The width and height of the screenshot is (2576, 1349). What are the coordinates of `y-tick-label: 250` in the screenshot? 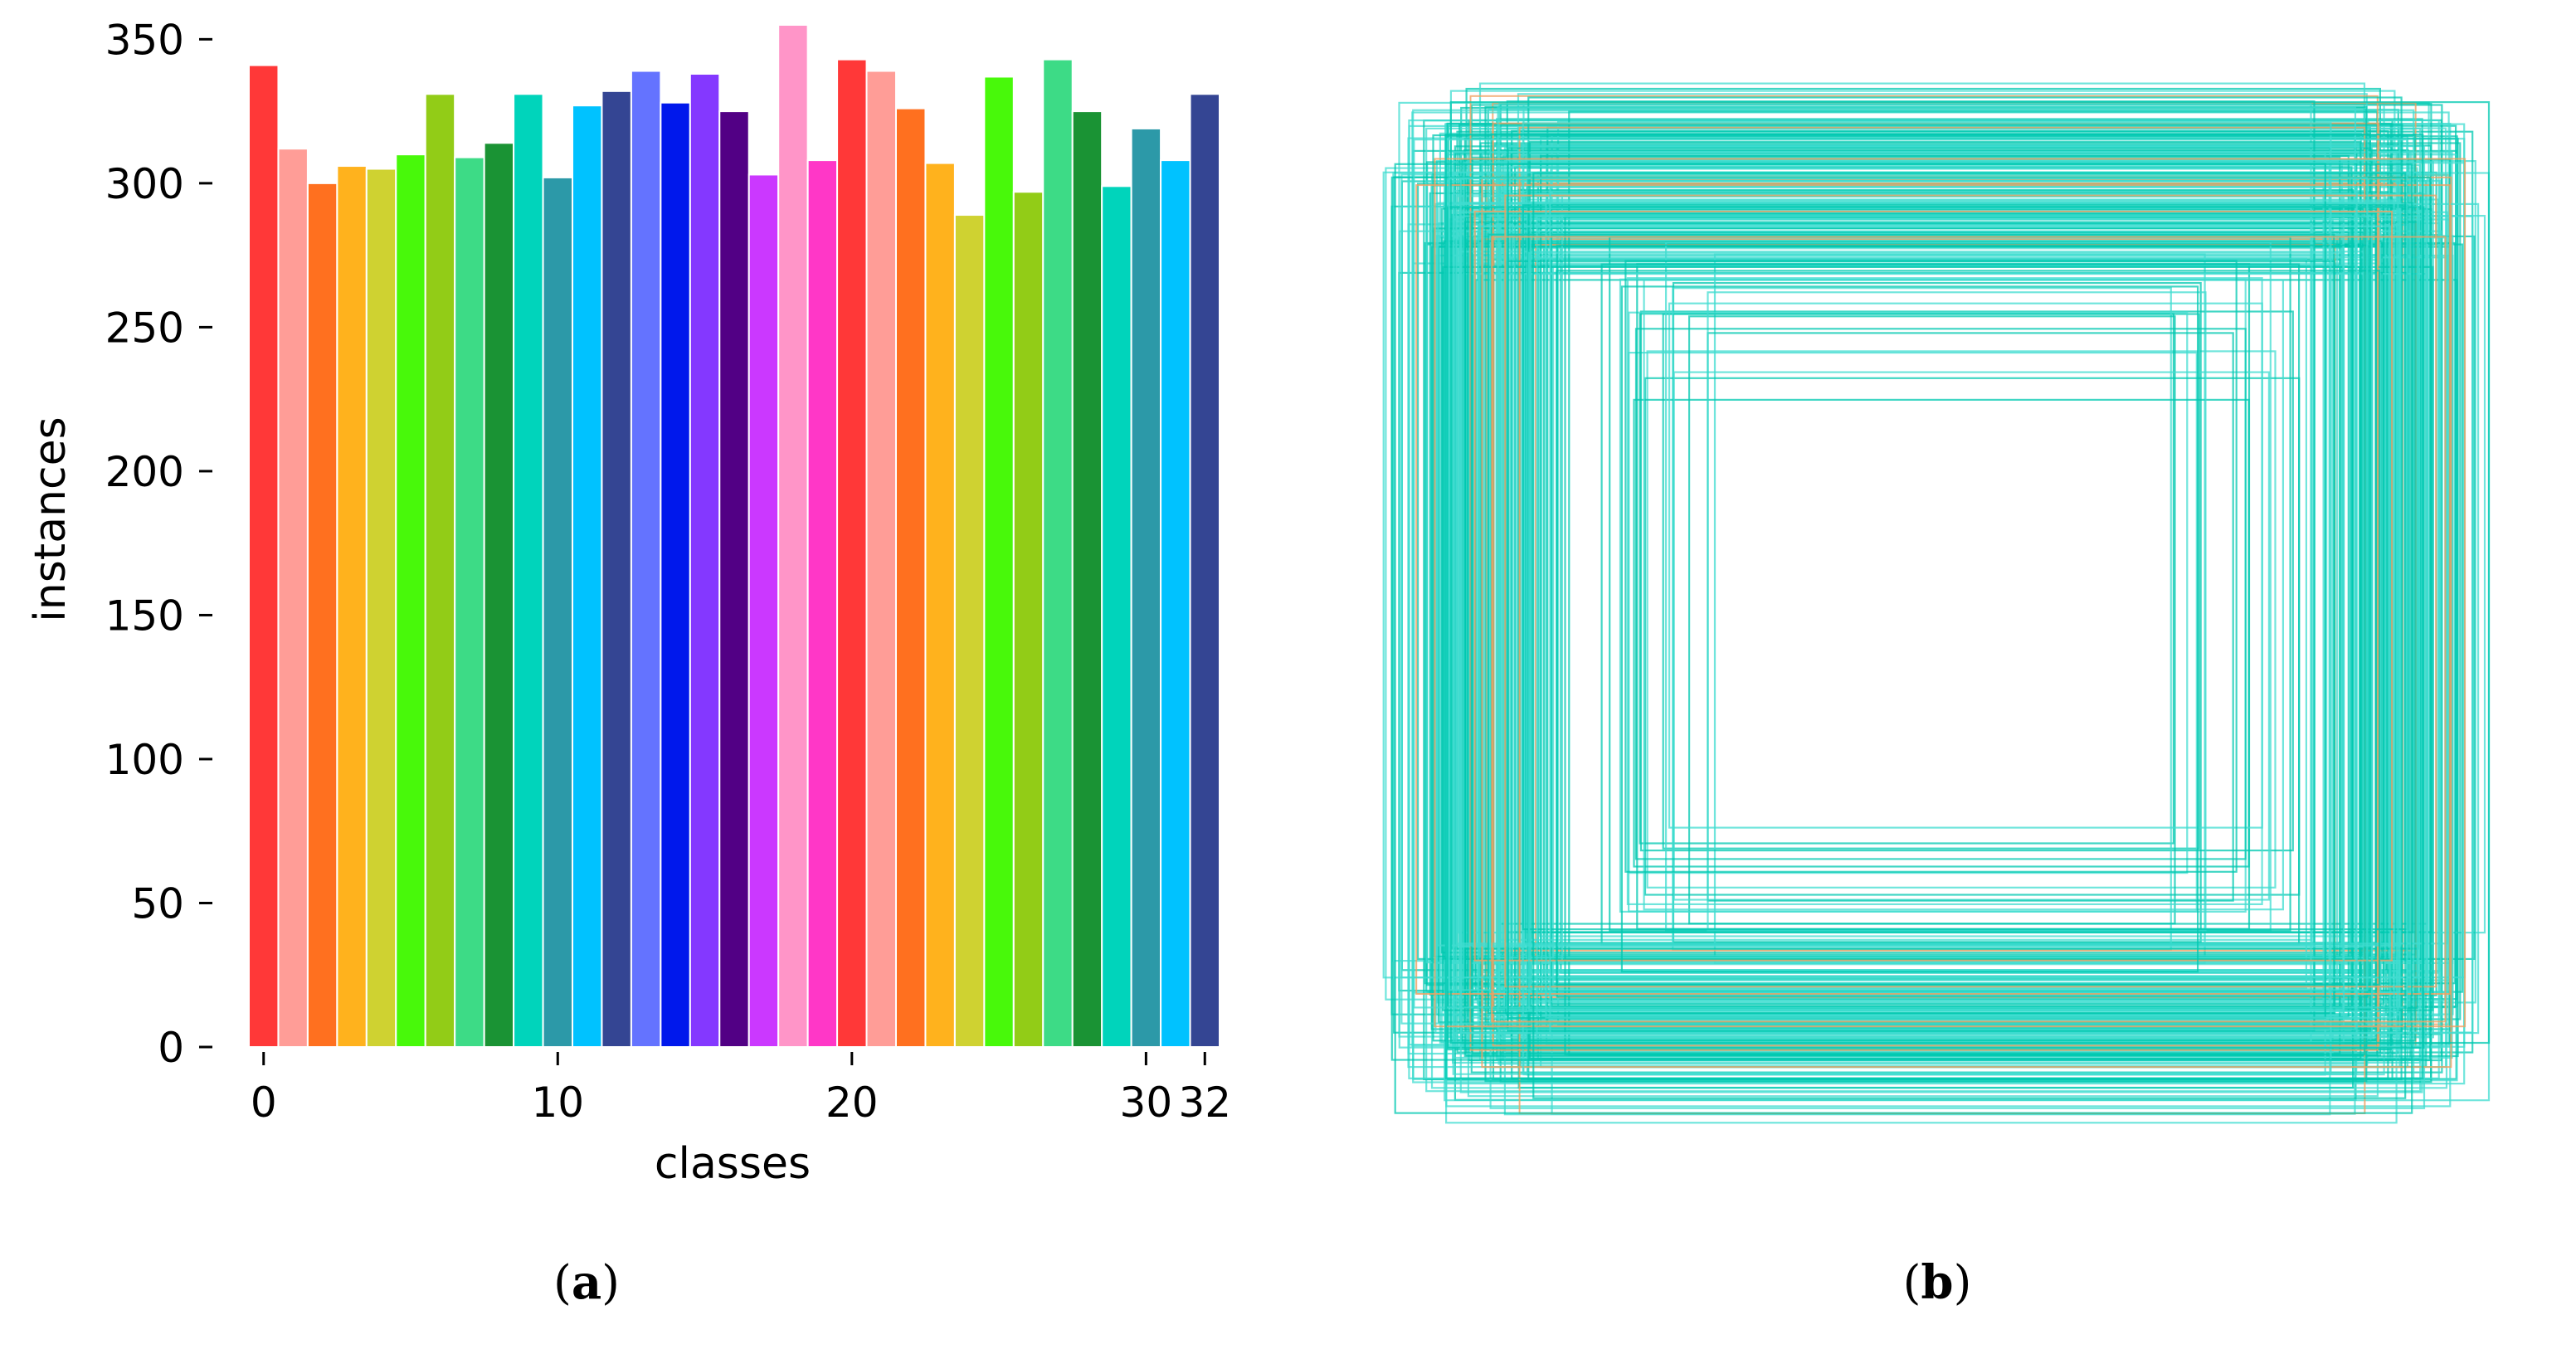 It's located at (144, 328).